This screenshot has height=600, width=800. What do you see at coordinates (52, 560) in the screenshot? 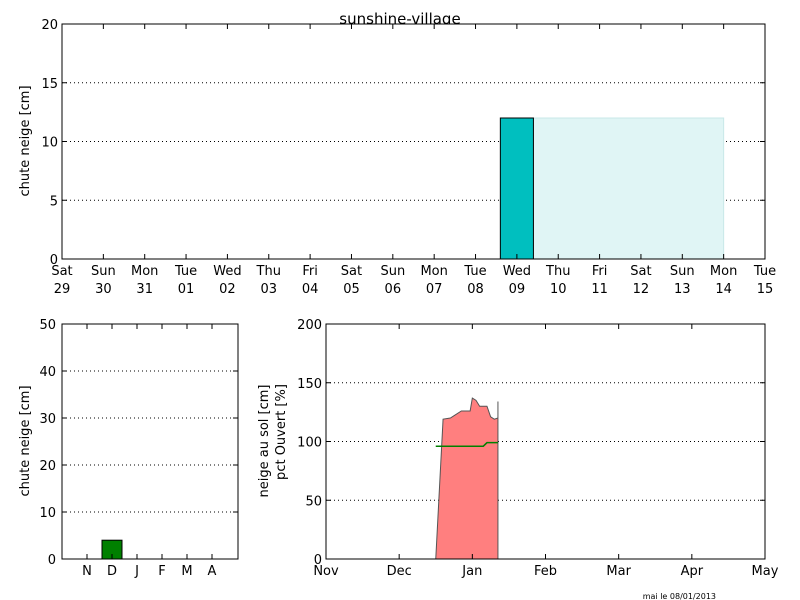
I see `monthly-y-tick-label: 0` at bounding box center [52, 560].